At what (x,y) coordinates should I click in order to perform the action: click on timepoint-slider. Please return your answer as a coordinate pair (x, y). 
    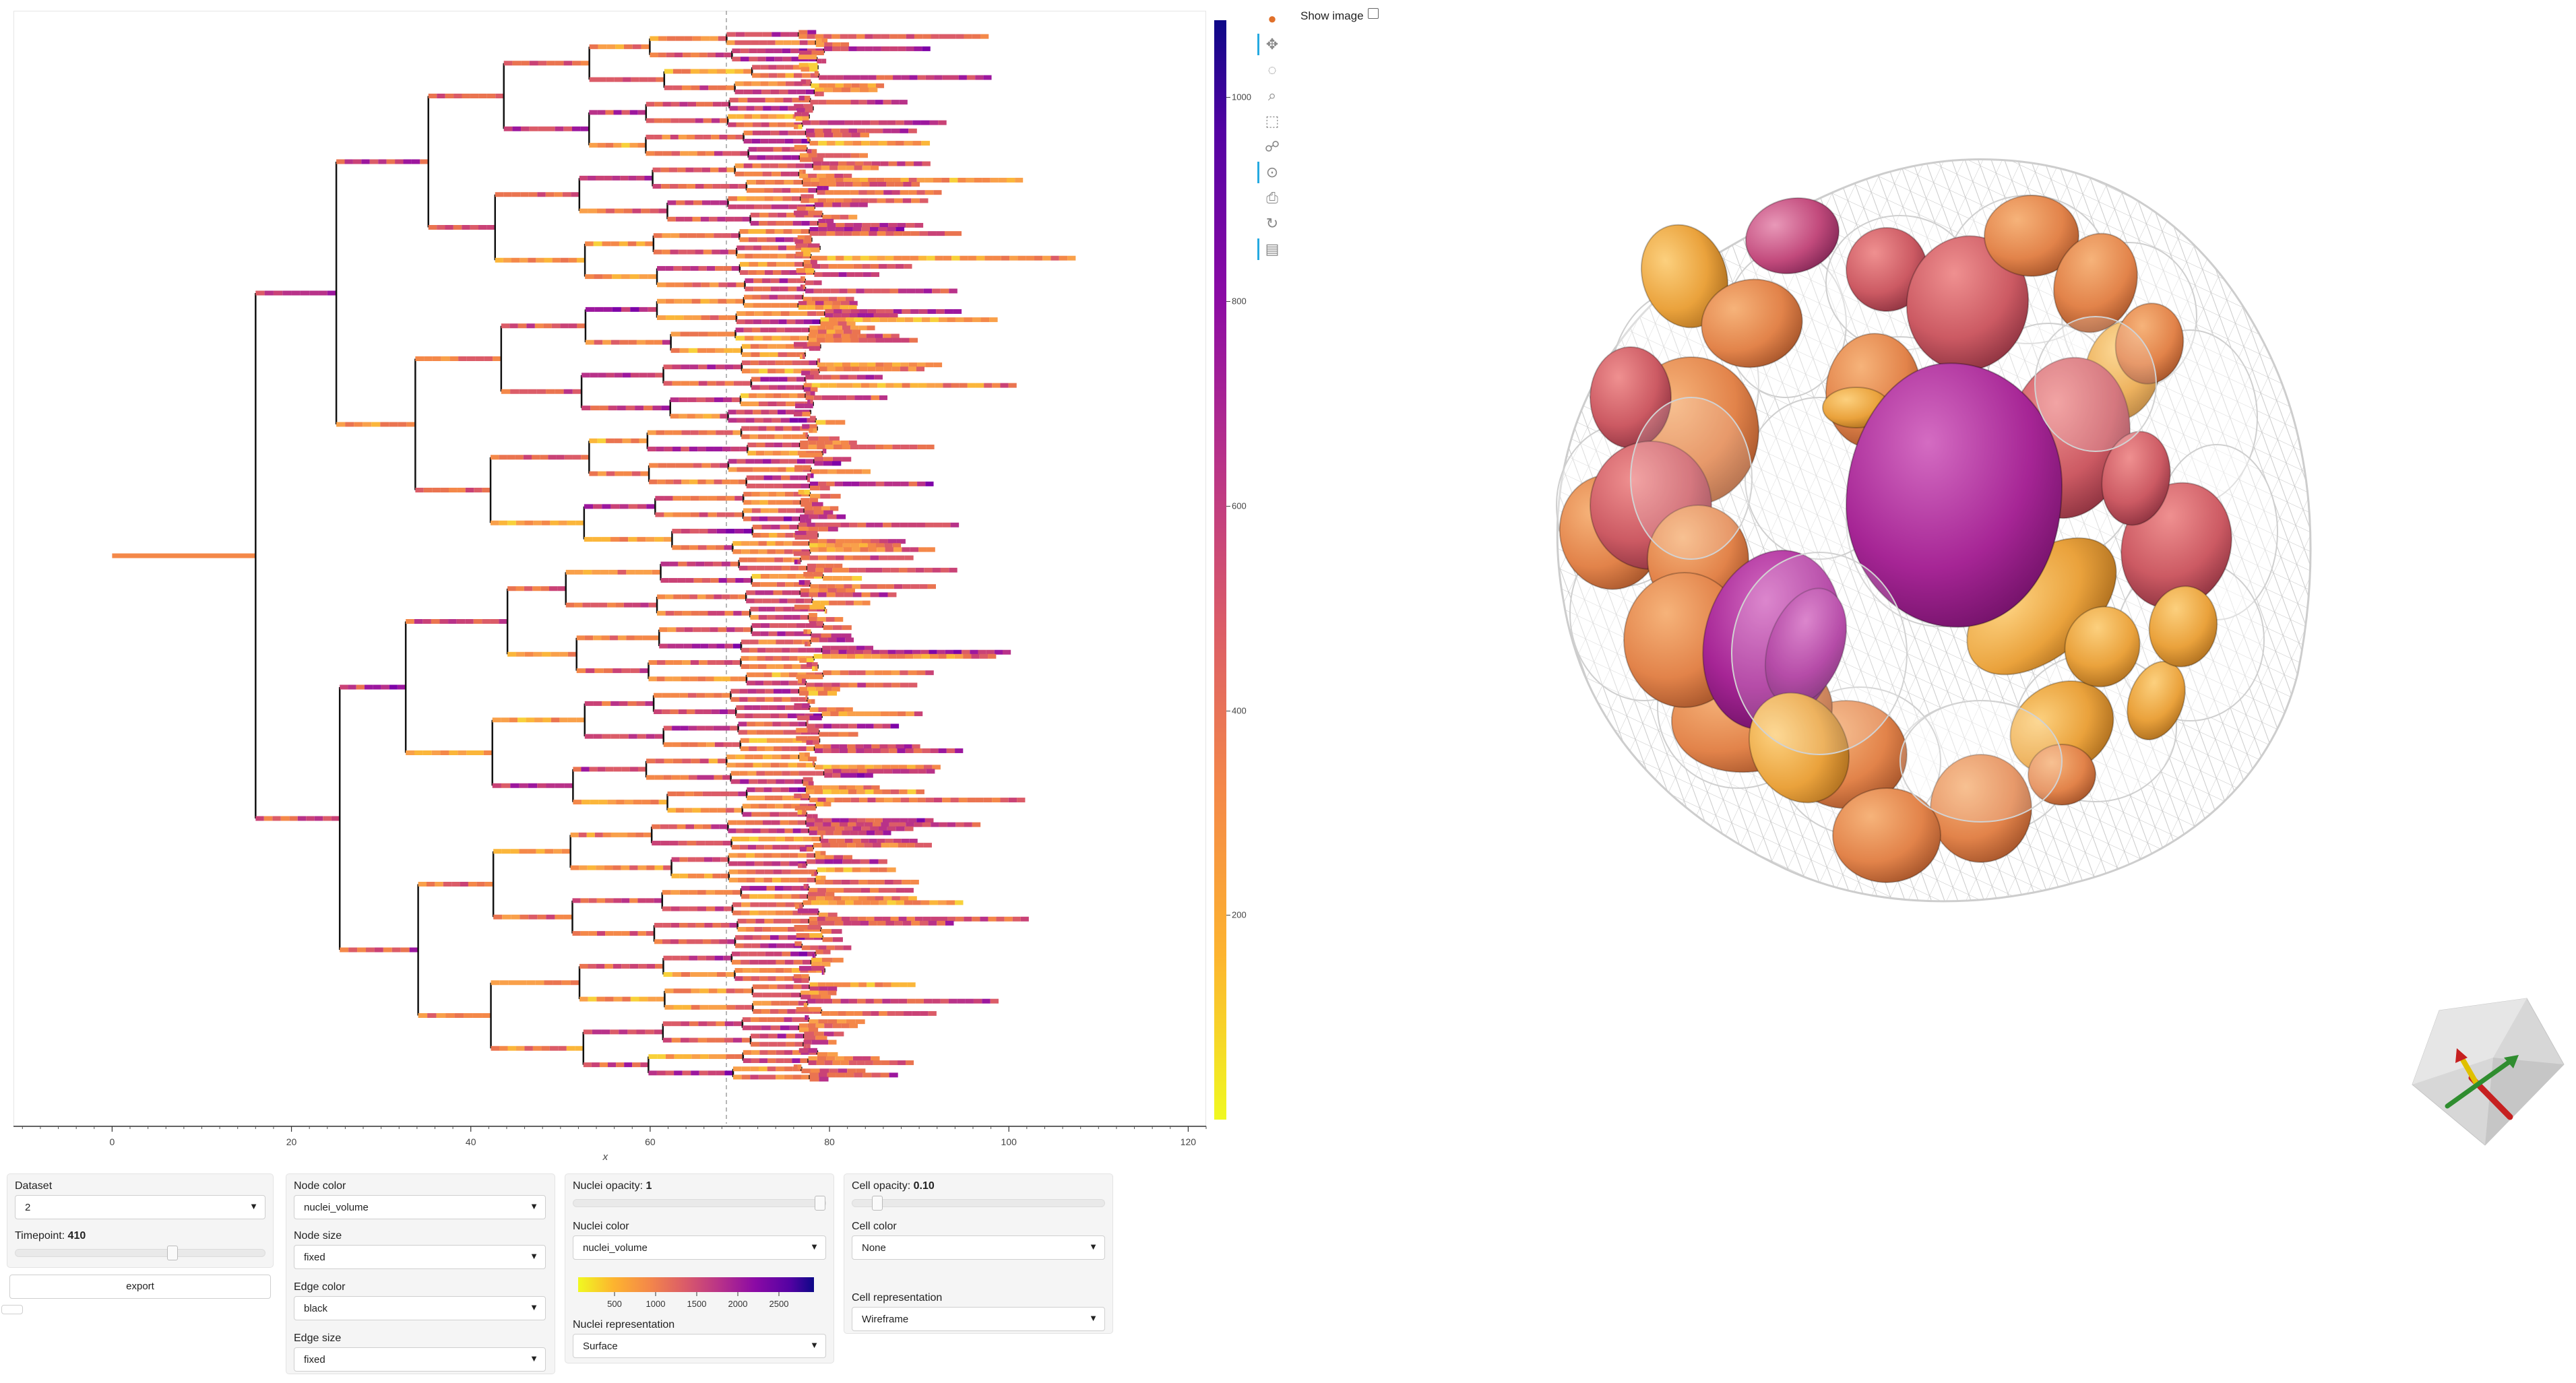
    Looking at the image, I should click on (140, 1253).